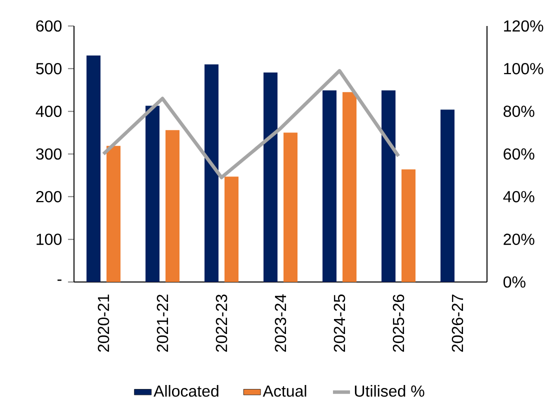  I want to click on y2-tick-label: 20%, so click(519, 239).